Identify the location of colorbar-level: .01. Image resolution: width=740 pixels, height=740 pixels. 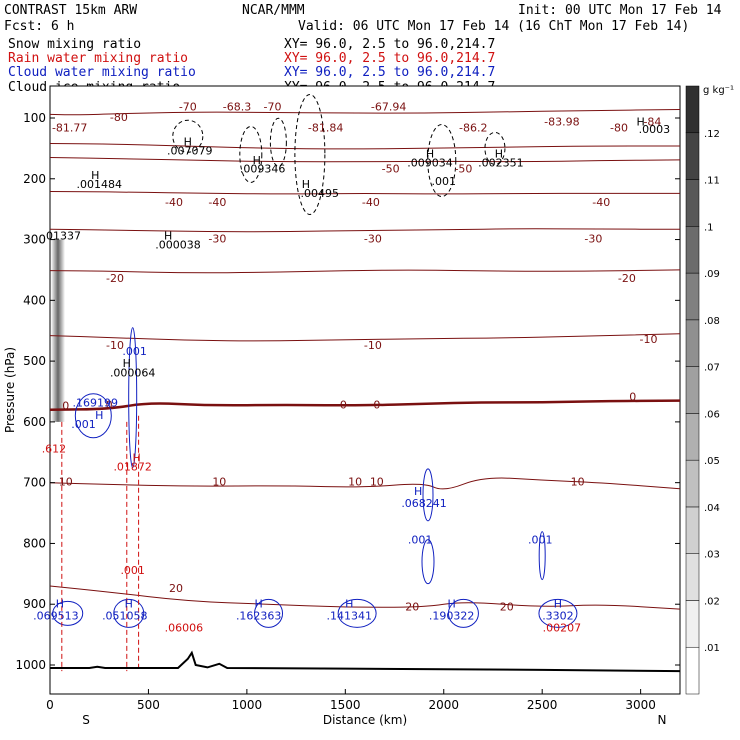
(712, 648).